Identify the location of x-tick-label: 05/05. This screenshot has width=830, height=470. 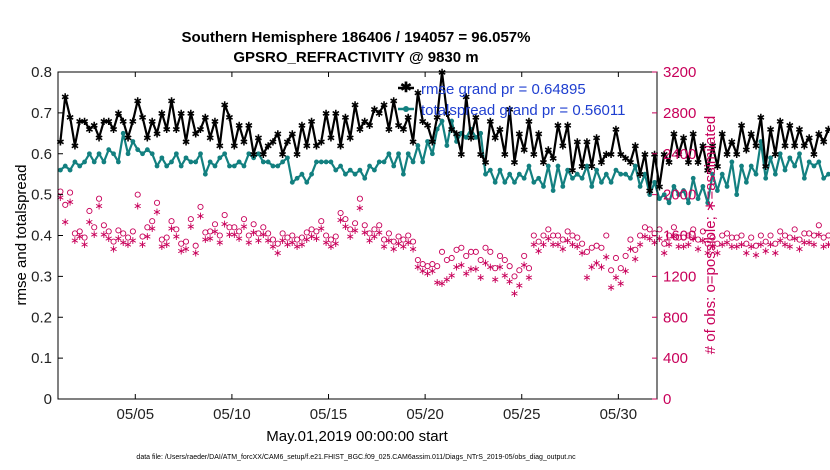
(136, 414).